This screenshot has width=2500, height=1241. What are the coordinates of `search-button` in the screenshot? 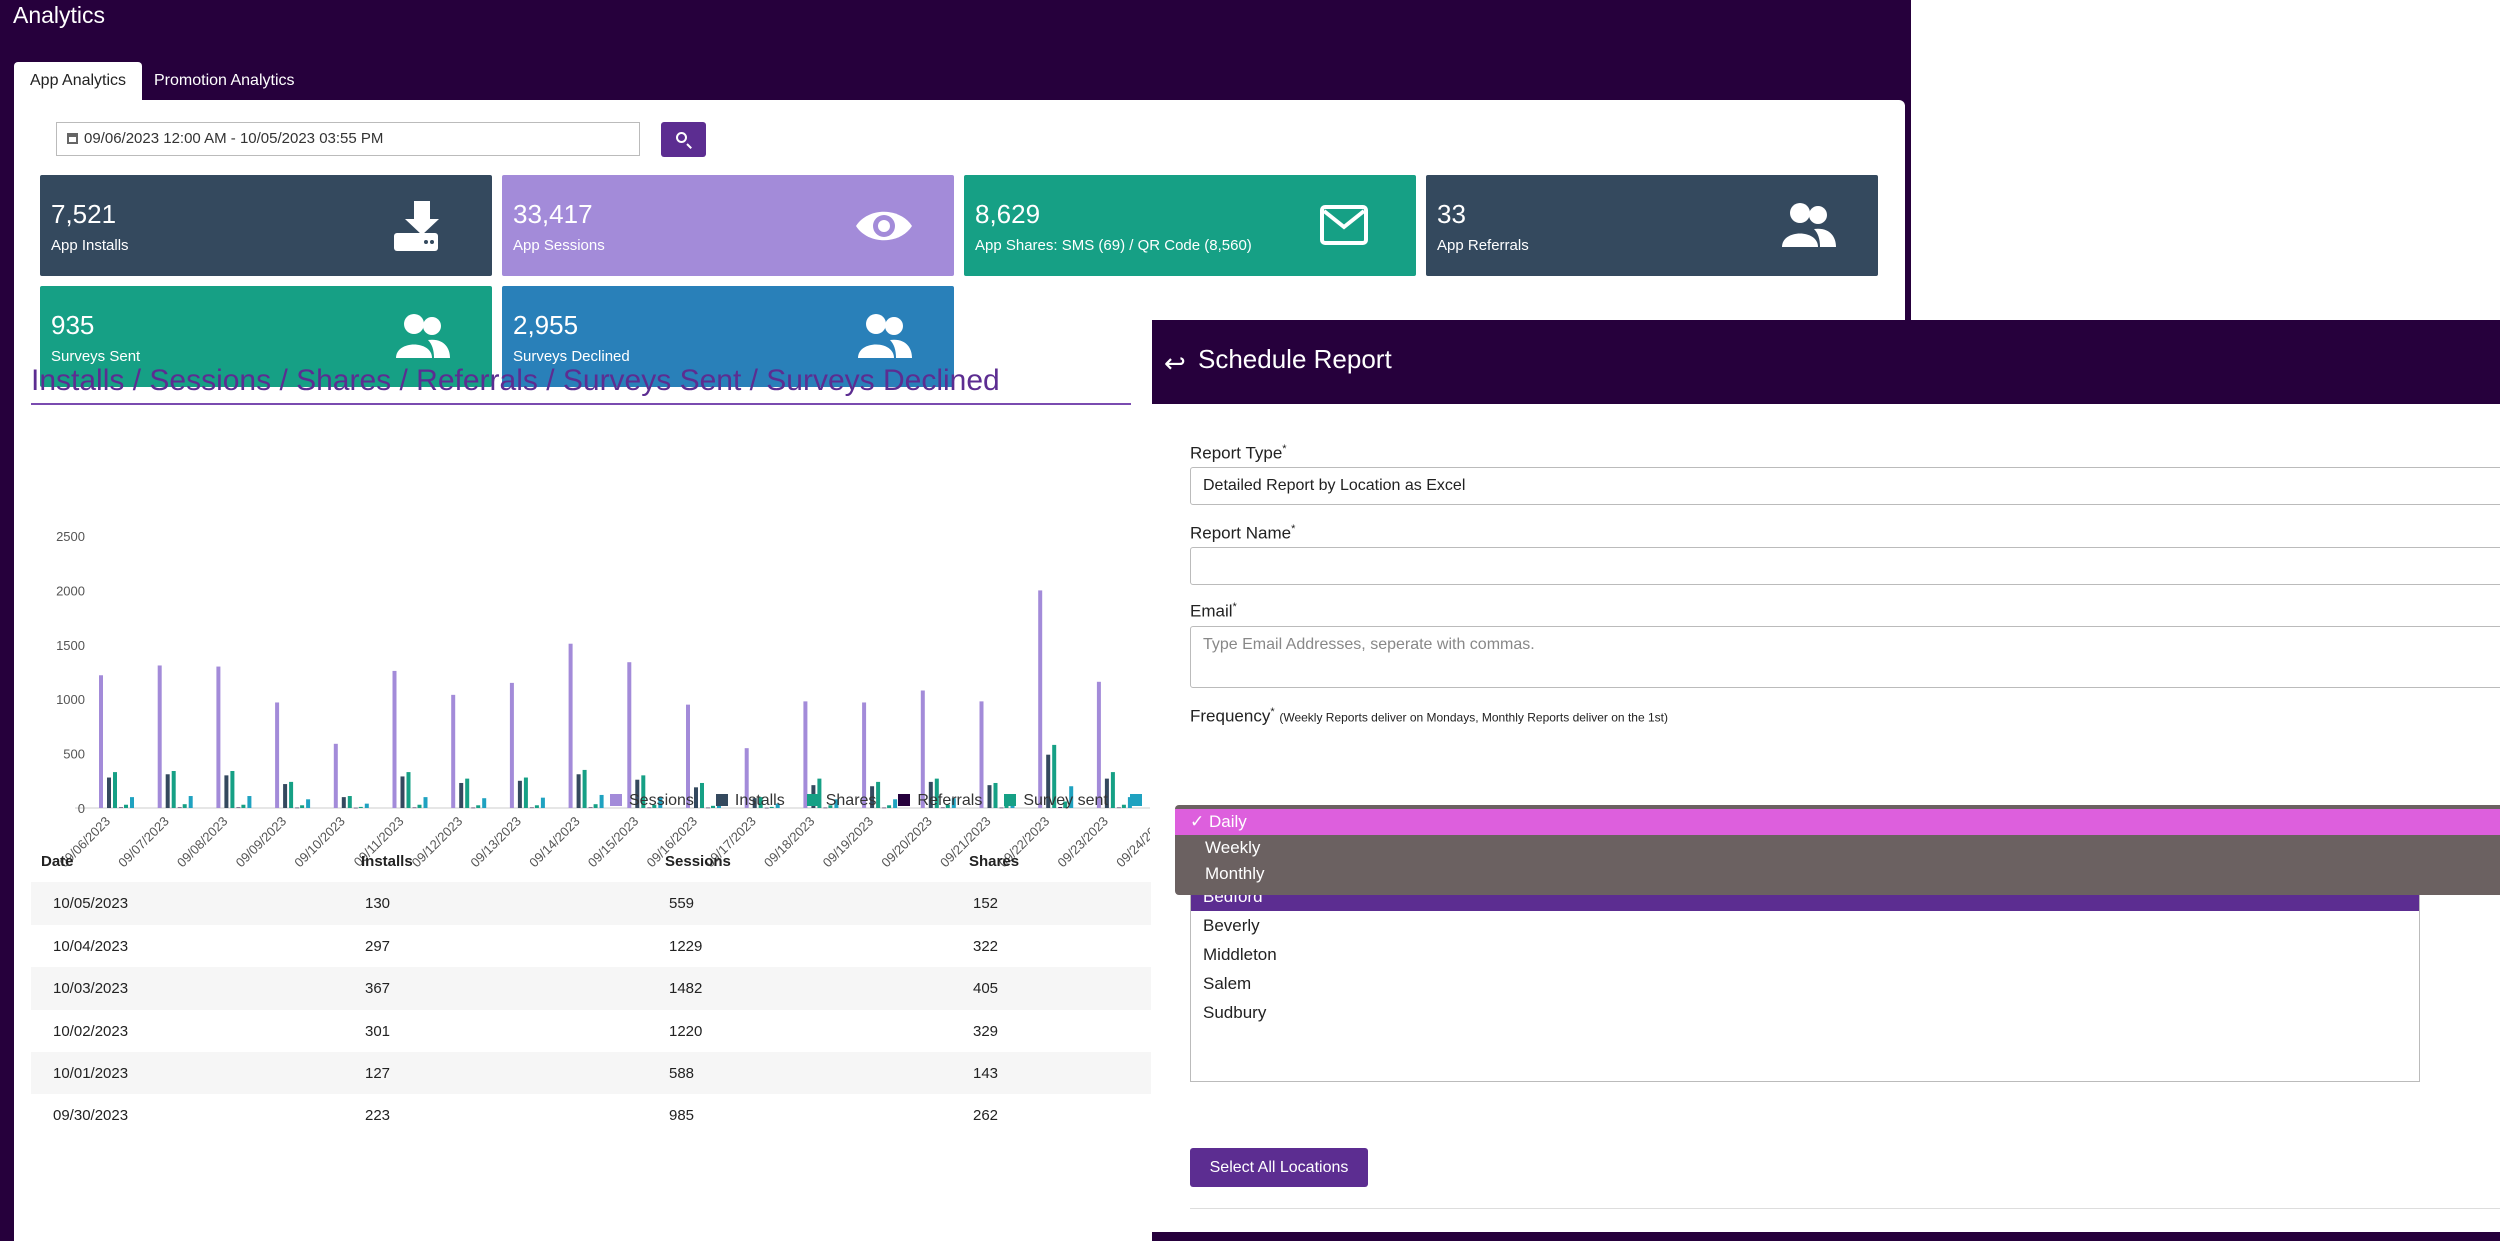 It's located at (683, 139).